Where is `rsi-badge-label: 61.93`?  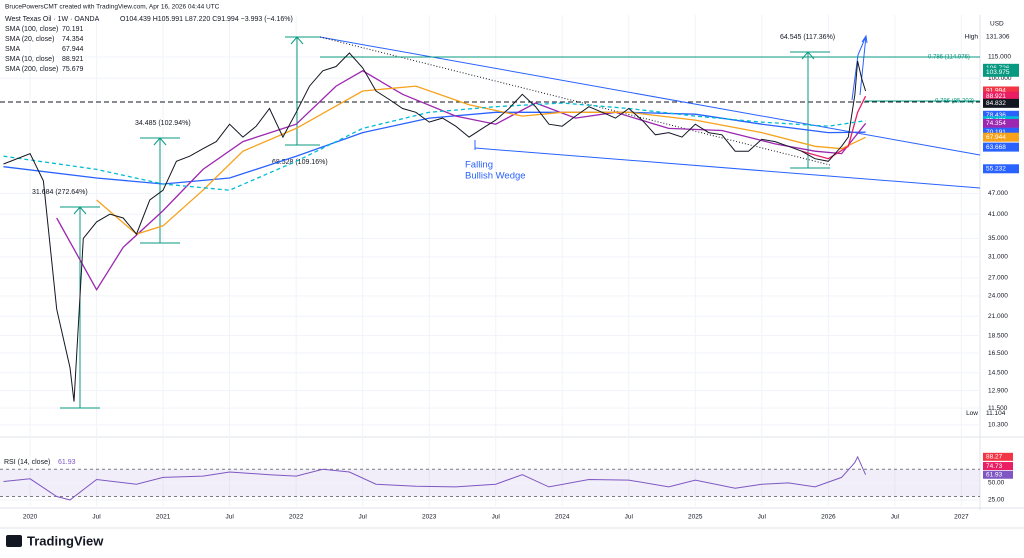
rsi-badge-label: 61.93 is located at coordinates (994, 474).